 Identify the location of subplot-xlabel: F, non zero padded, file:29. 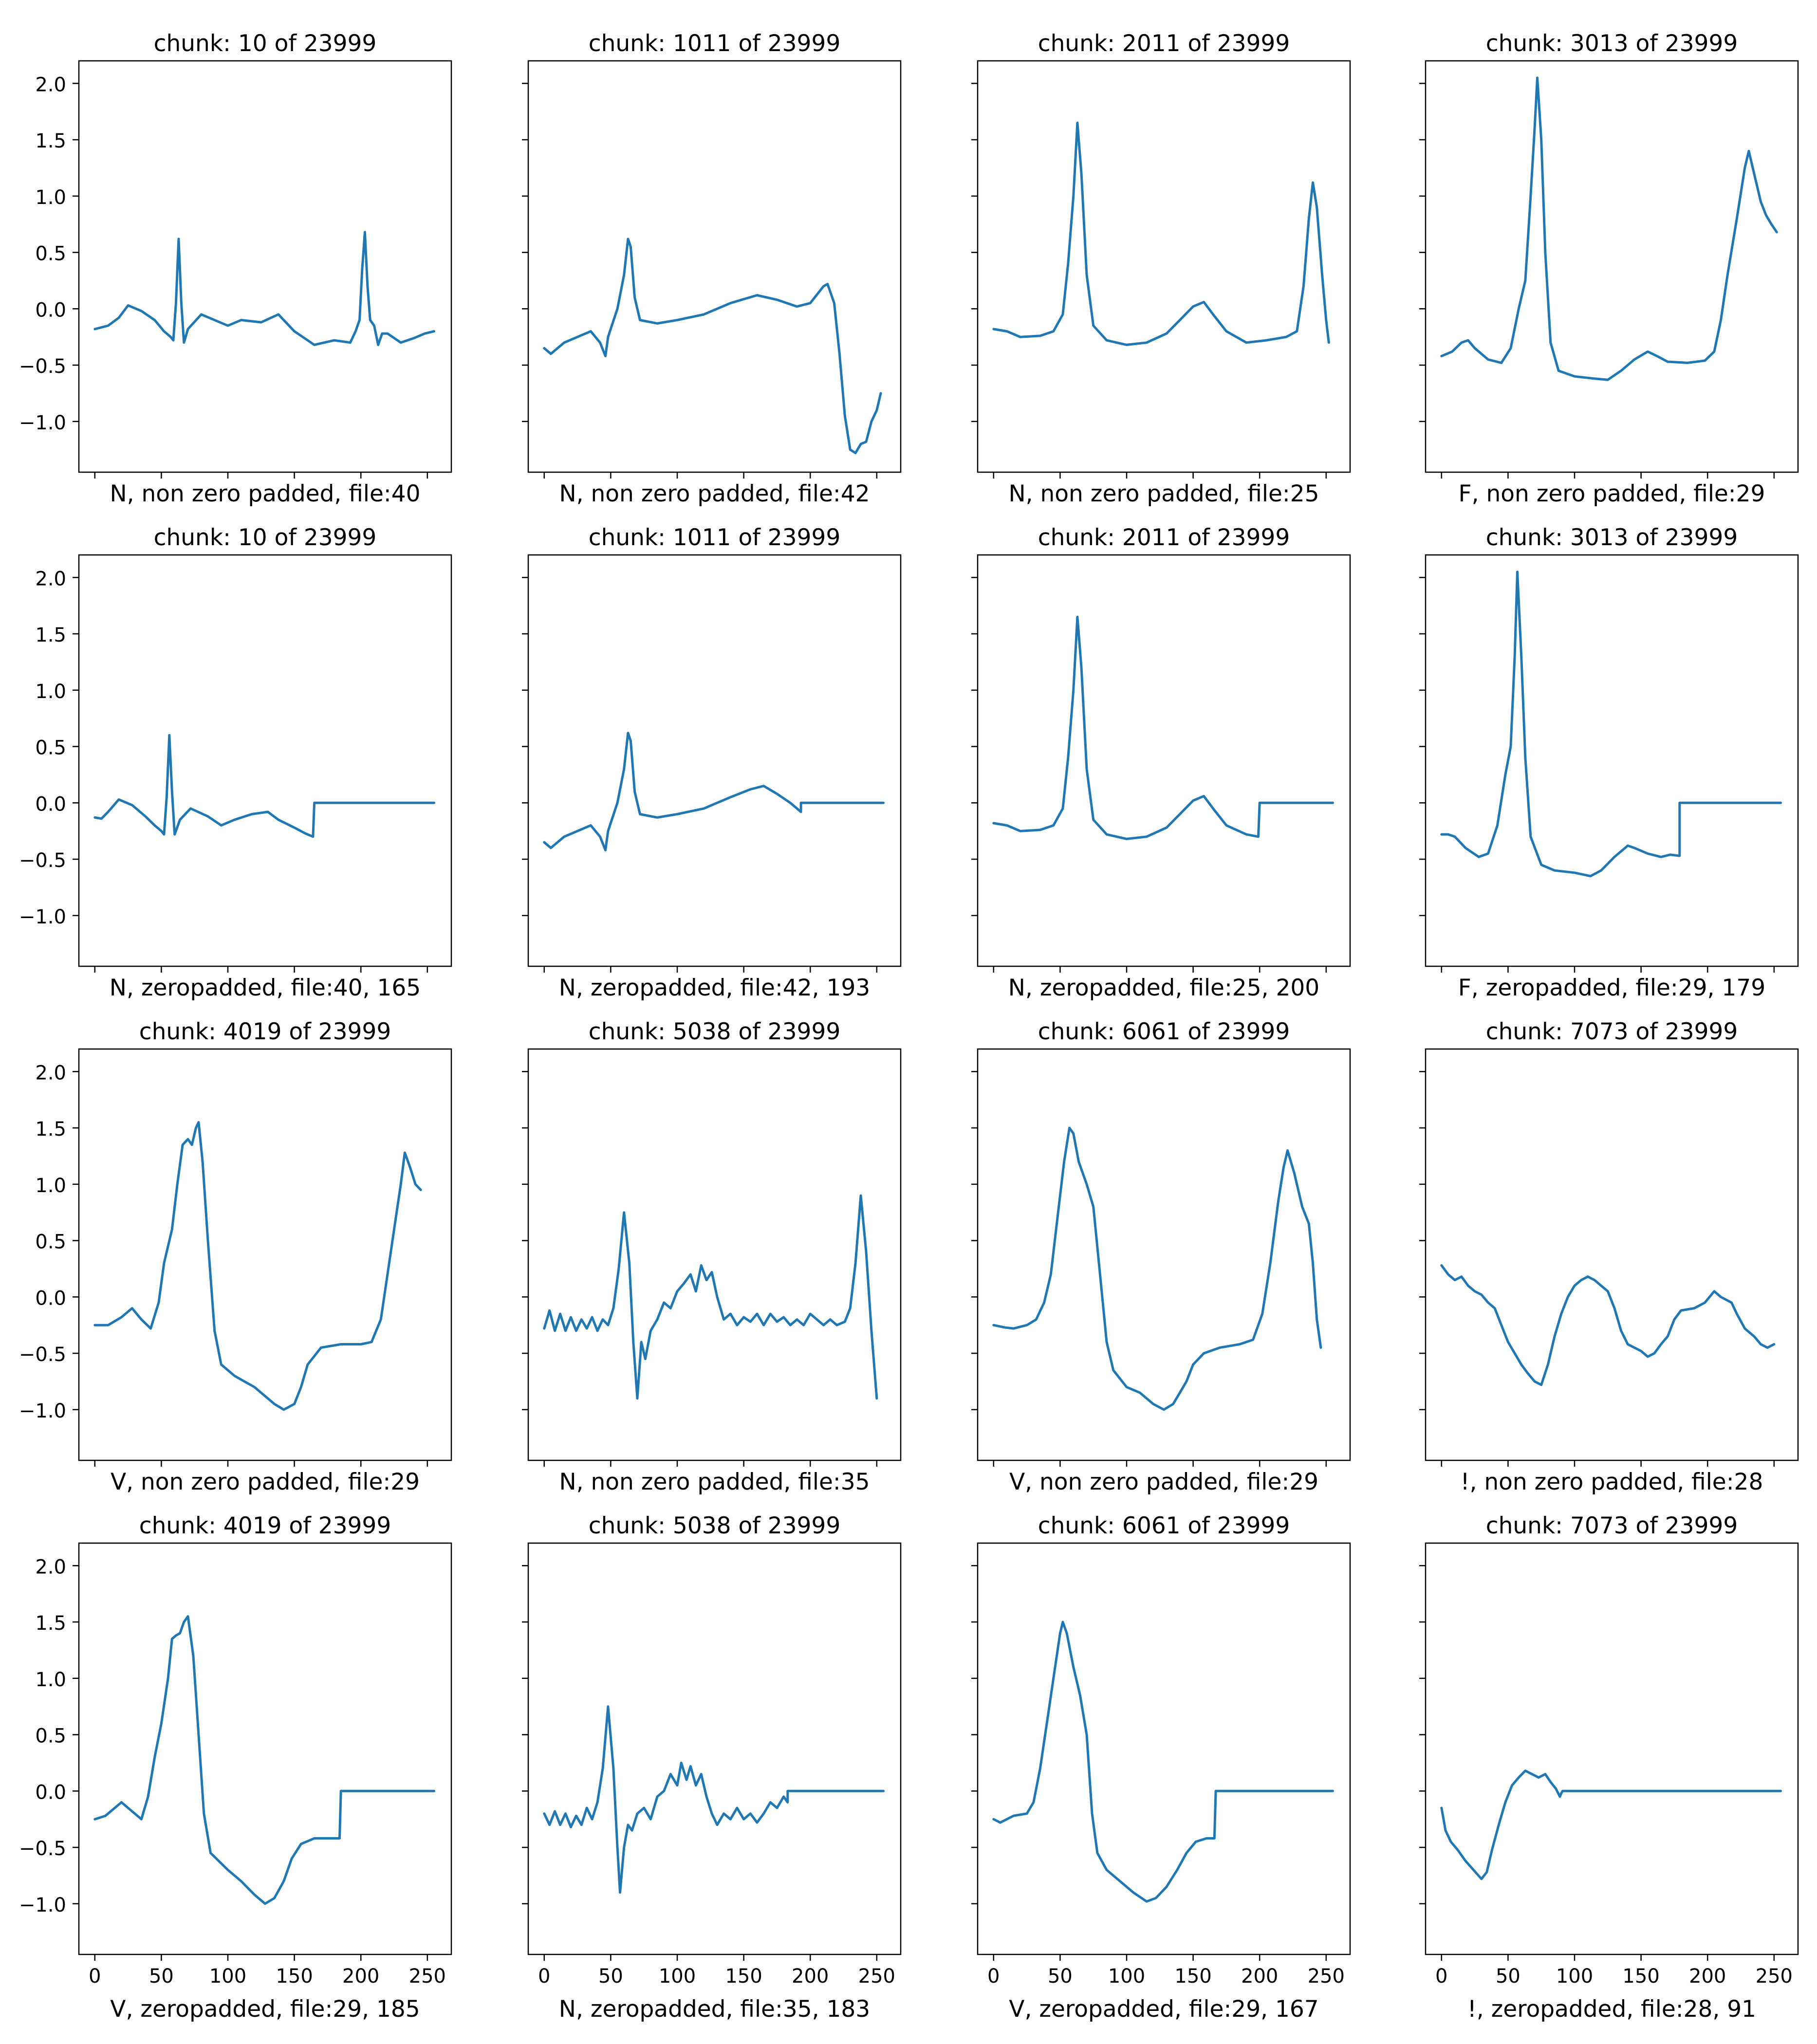
(1612, 493).